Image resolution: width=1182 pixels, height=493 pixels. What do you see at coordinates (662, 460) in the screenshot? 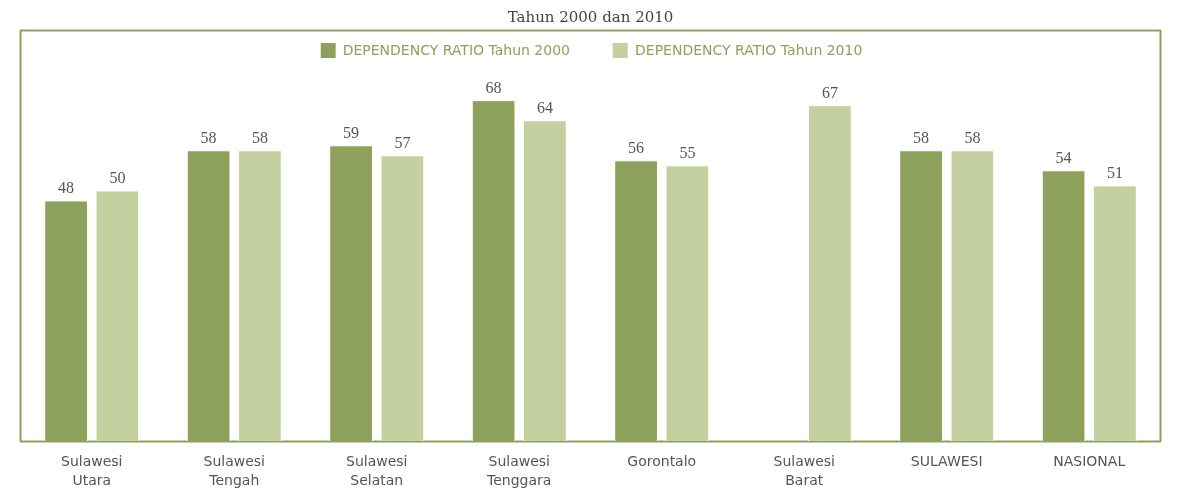
I see `x-tick-label: Gorontalo` at bounding box center [662, 460].